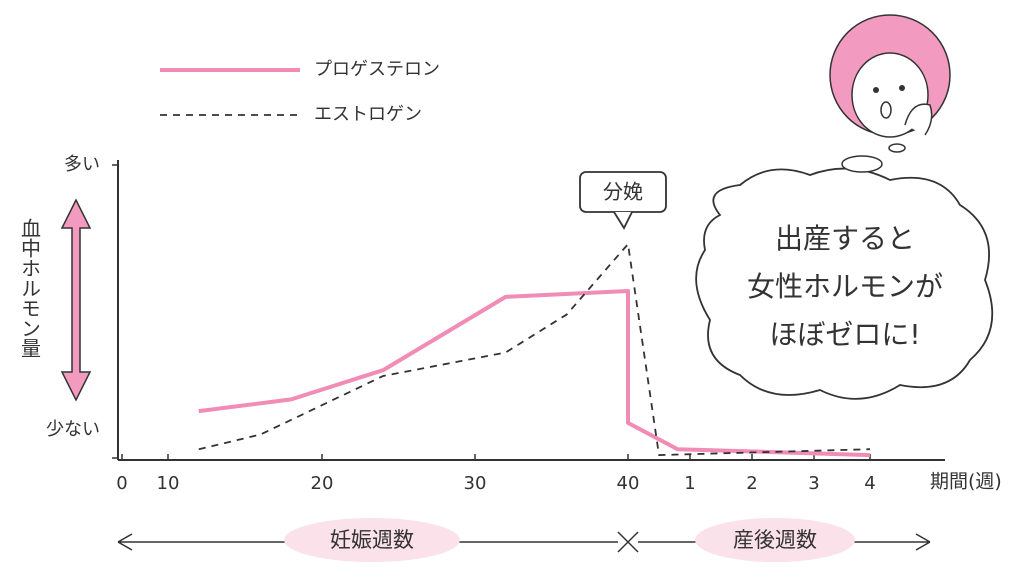 This screenshot has height=585, width=1024. Describe the element at coordinates (368, 114) in the screenshot. I see `legend-label: エストロゲン` at that location.